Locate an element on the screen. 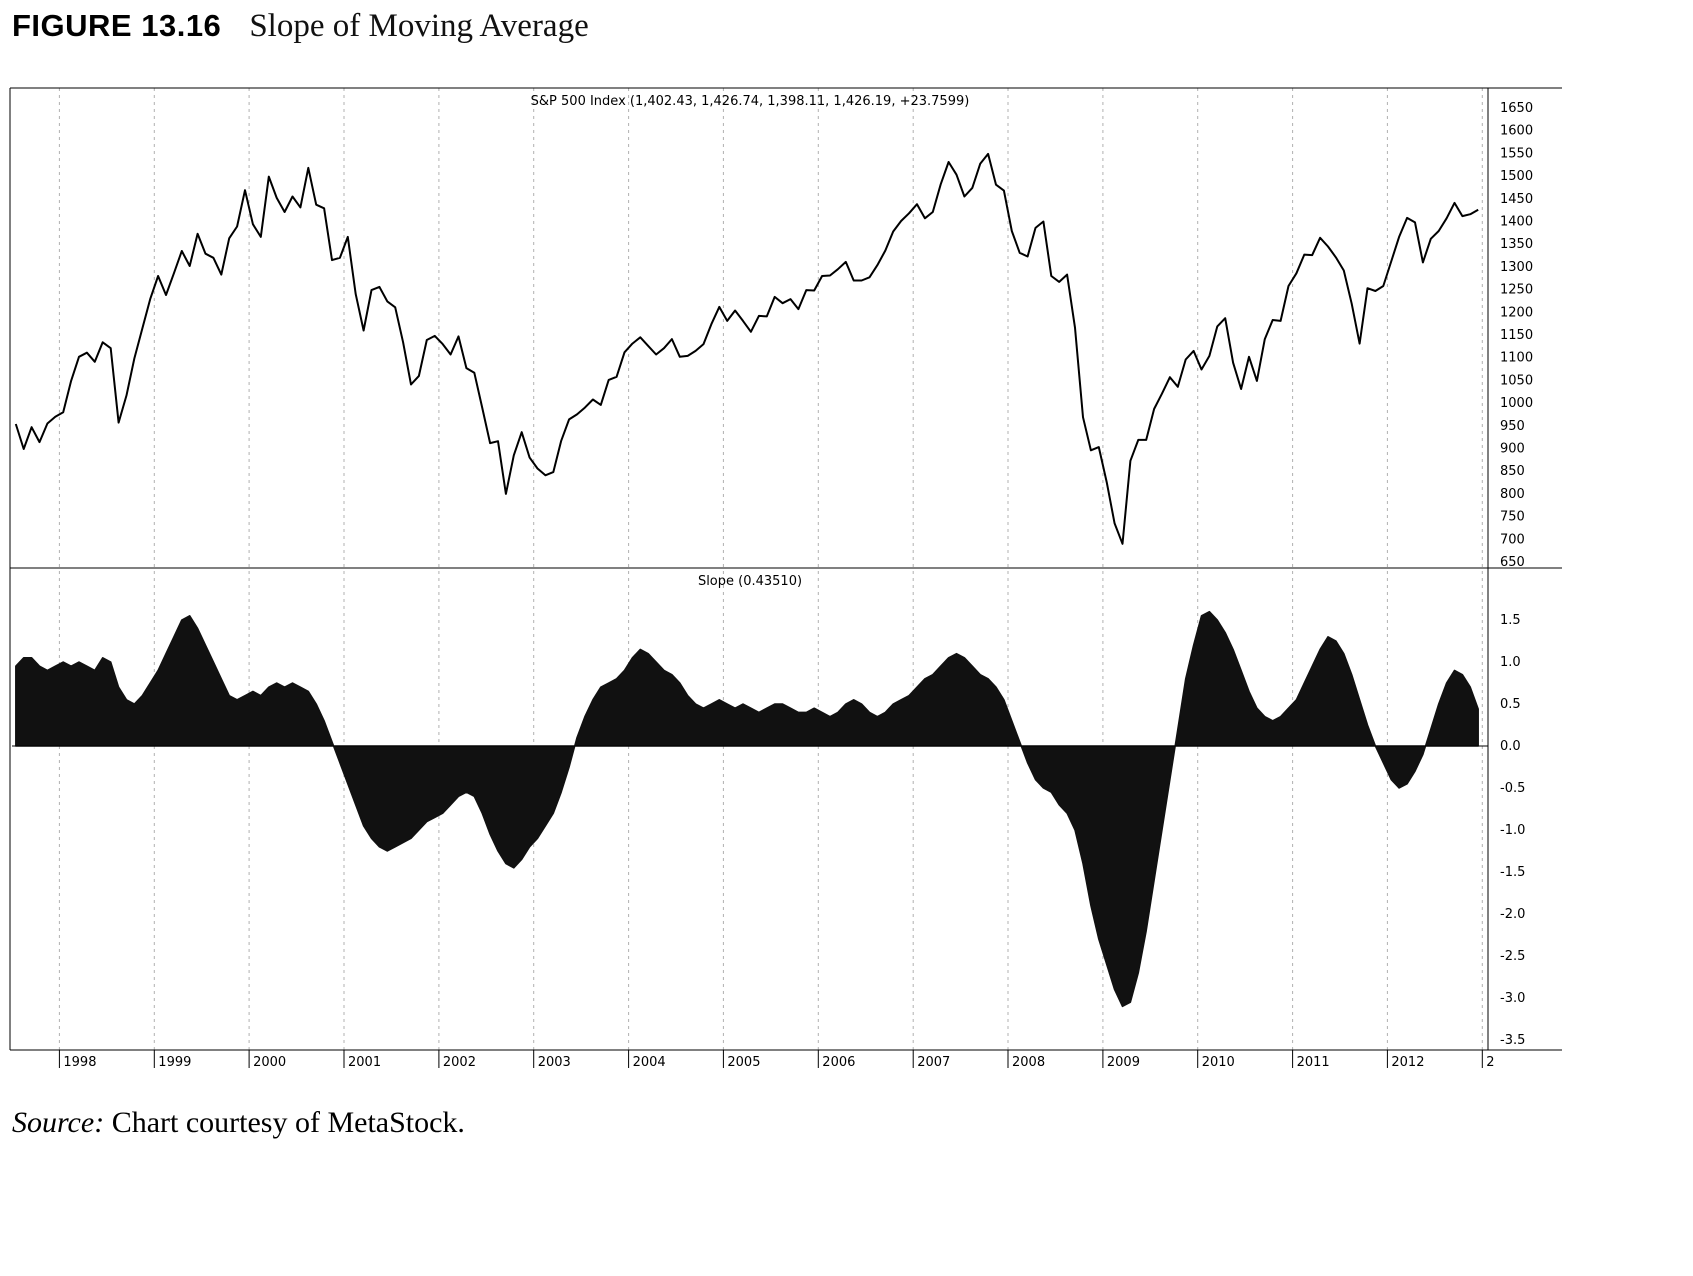  x-axis-label: 2 is located at coordinates (1490, 1062).